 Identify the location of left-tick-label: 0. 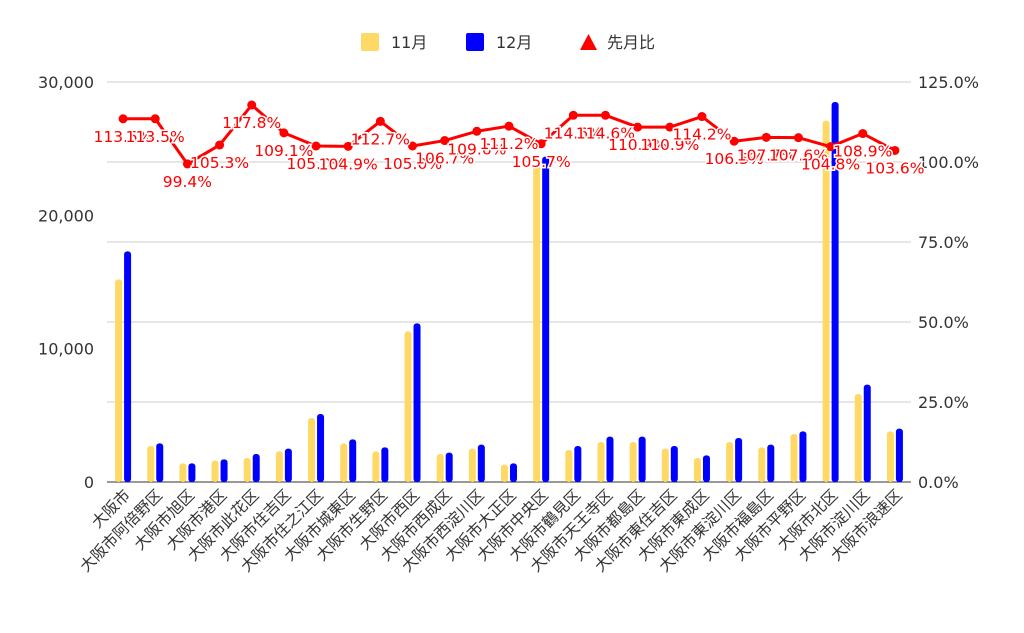
(89, 482).